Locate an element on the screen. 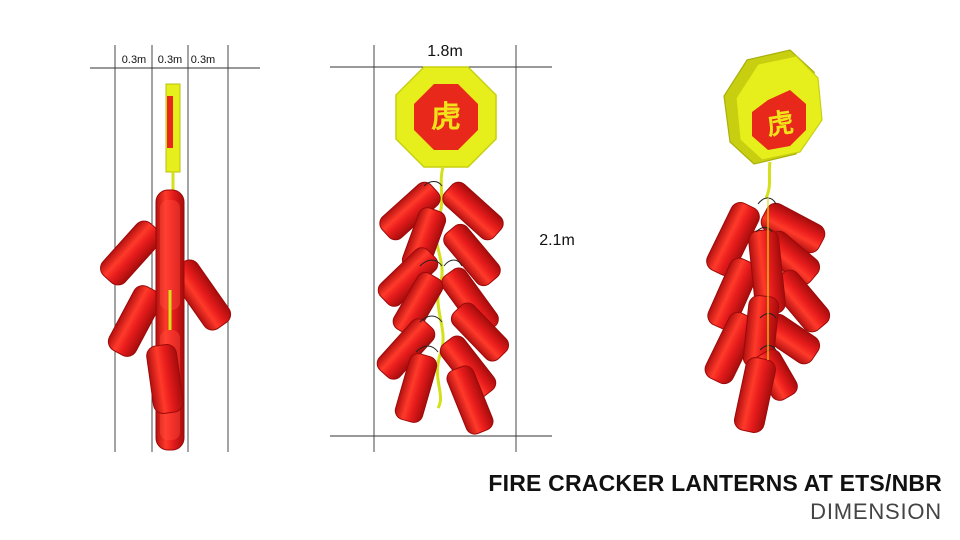  side-dim-label-2: 0.3m is located at coordinates (170, 60).